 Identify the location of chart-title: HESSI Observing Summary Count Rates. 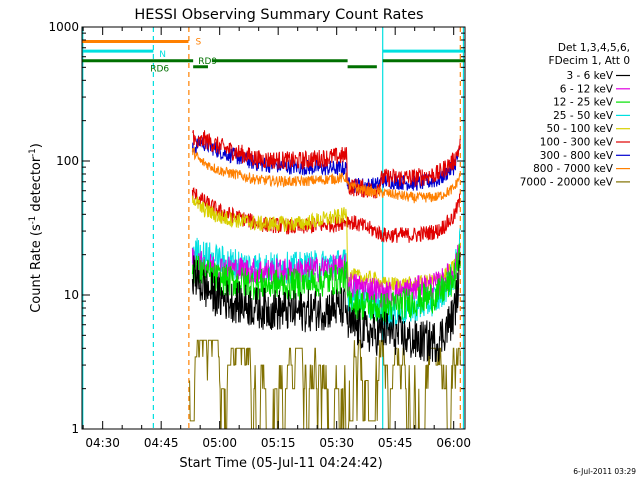
(278, 15).